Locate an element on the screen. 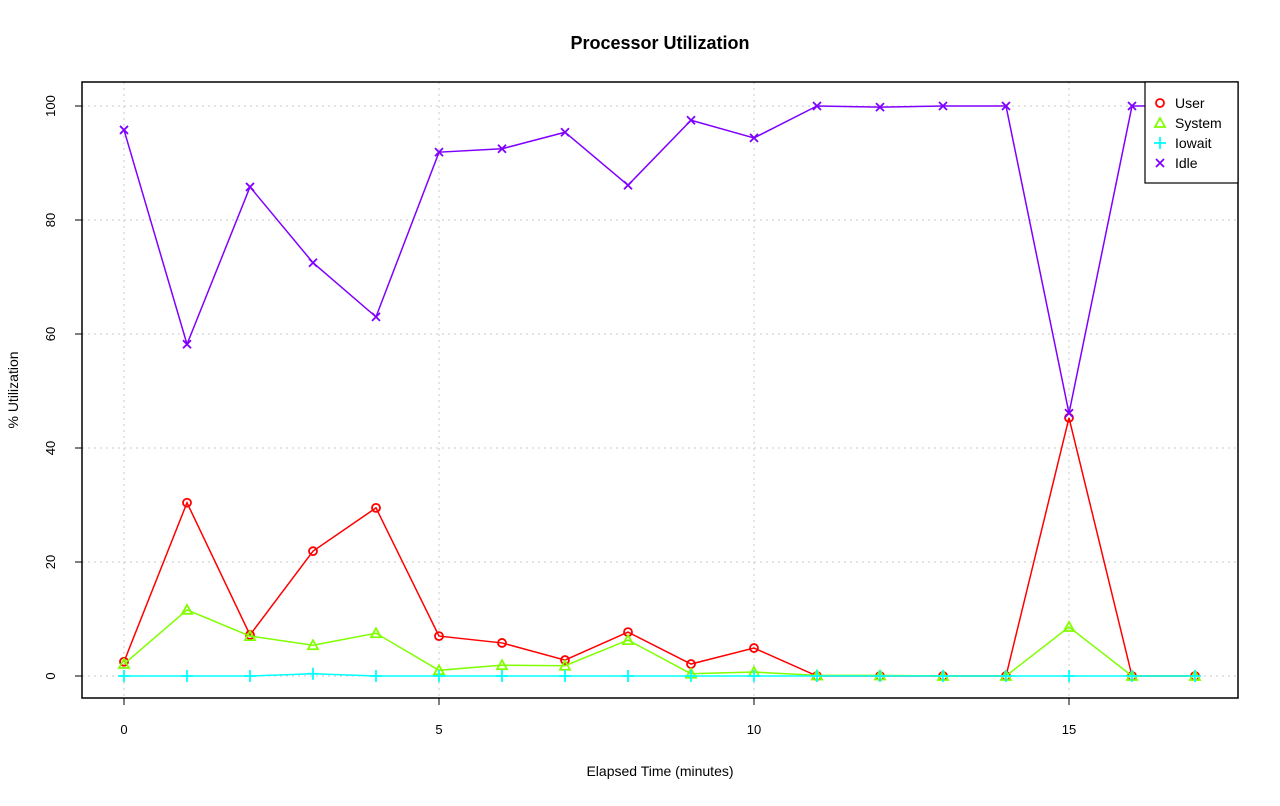  y-tick-label: 40 is located at coordinates (50, 448).